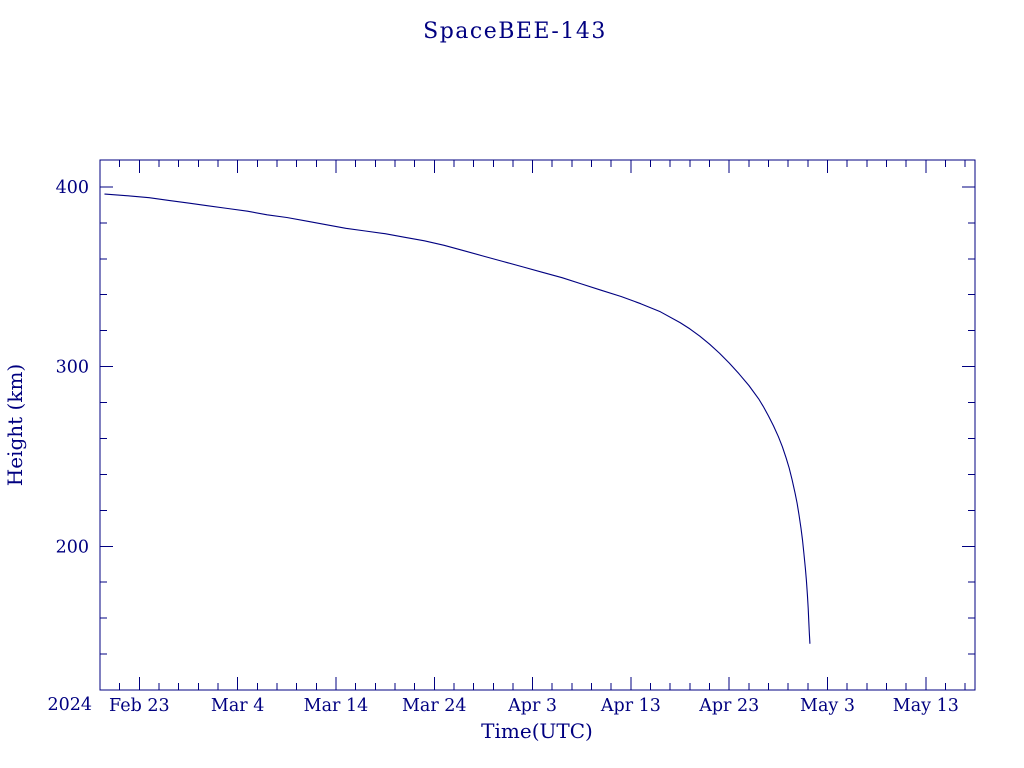 This screenshot has height=768, width=1024. I want to click on x-tick-label: Apr 23, so click(728, 706).